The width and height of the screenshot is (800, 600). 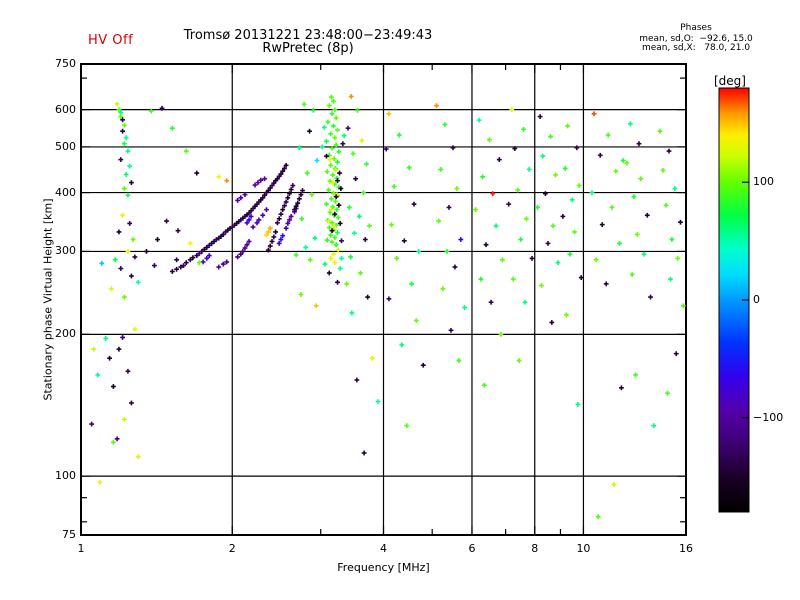 I want to click on x-tick-label: 10, so click(x=583, y=548).